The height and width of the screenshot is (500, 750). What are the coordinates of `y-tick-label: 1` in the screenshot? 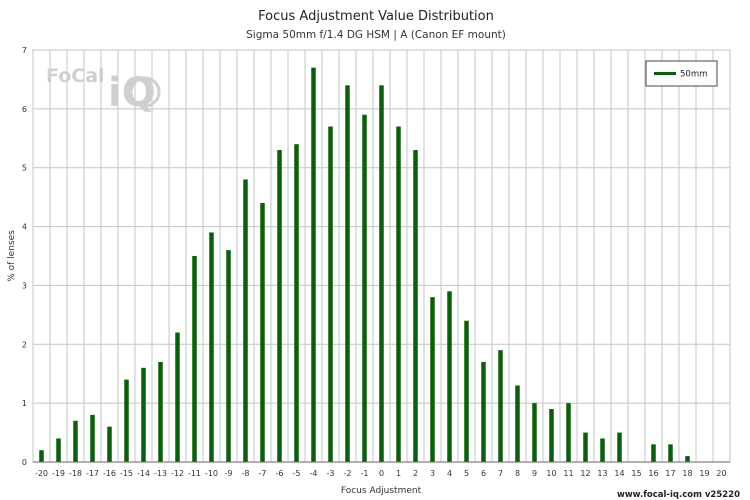 It's located at (24, 403).